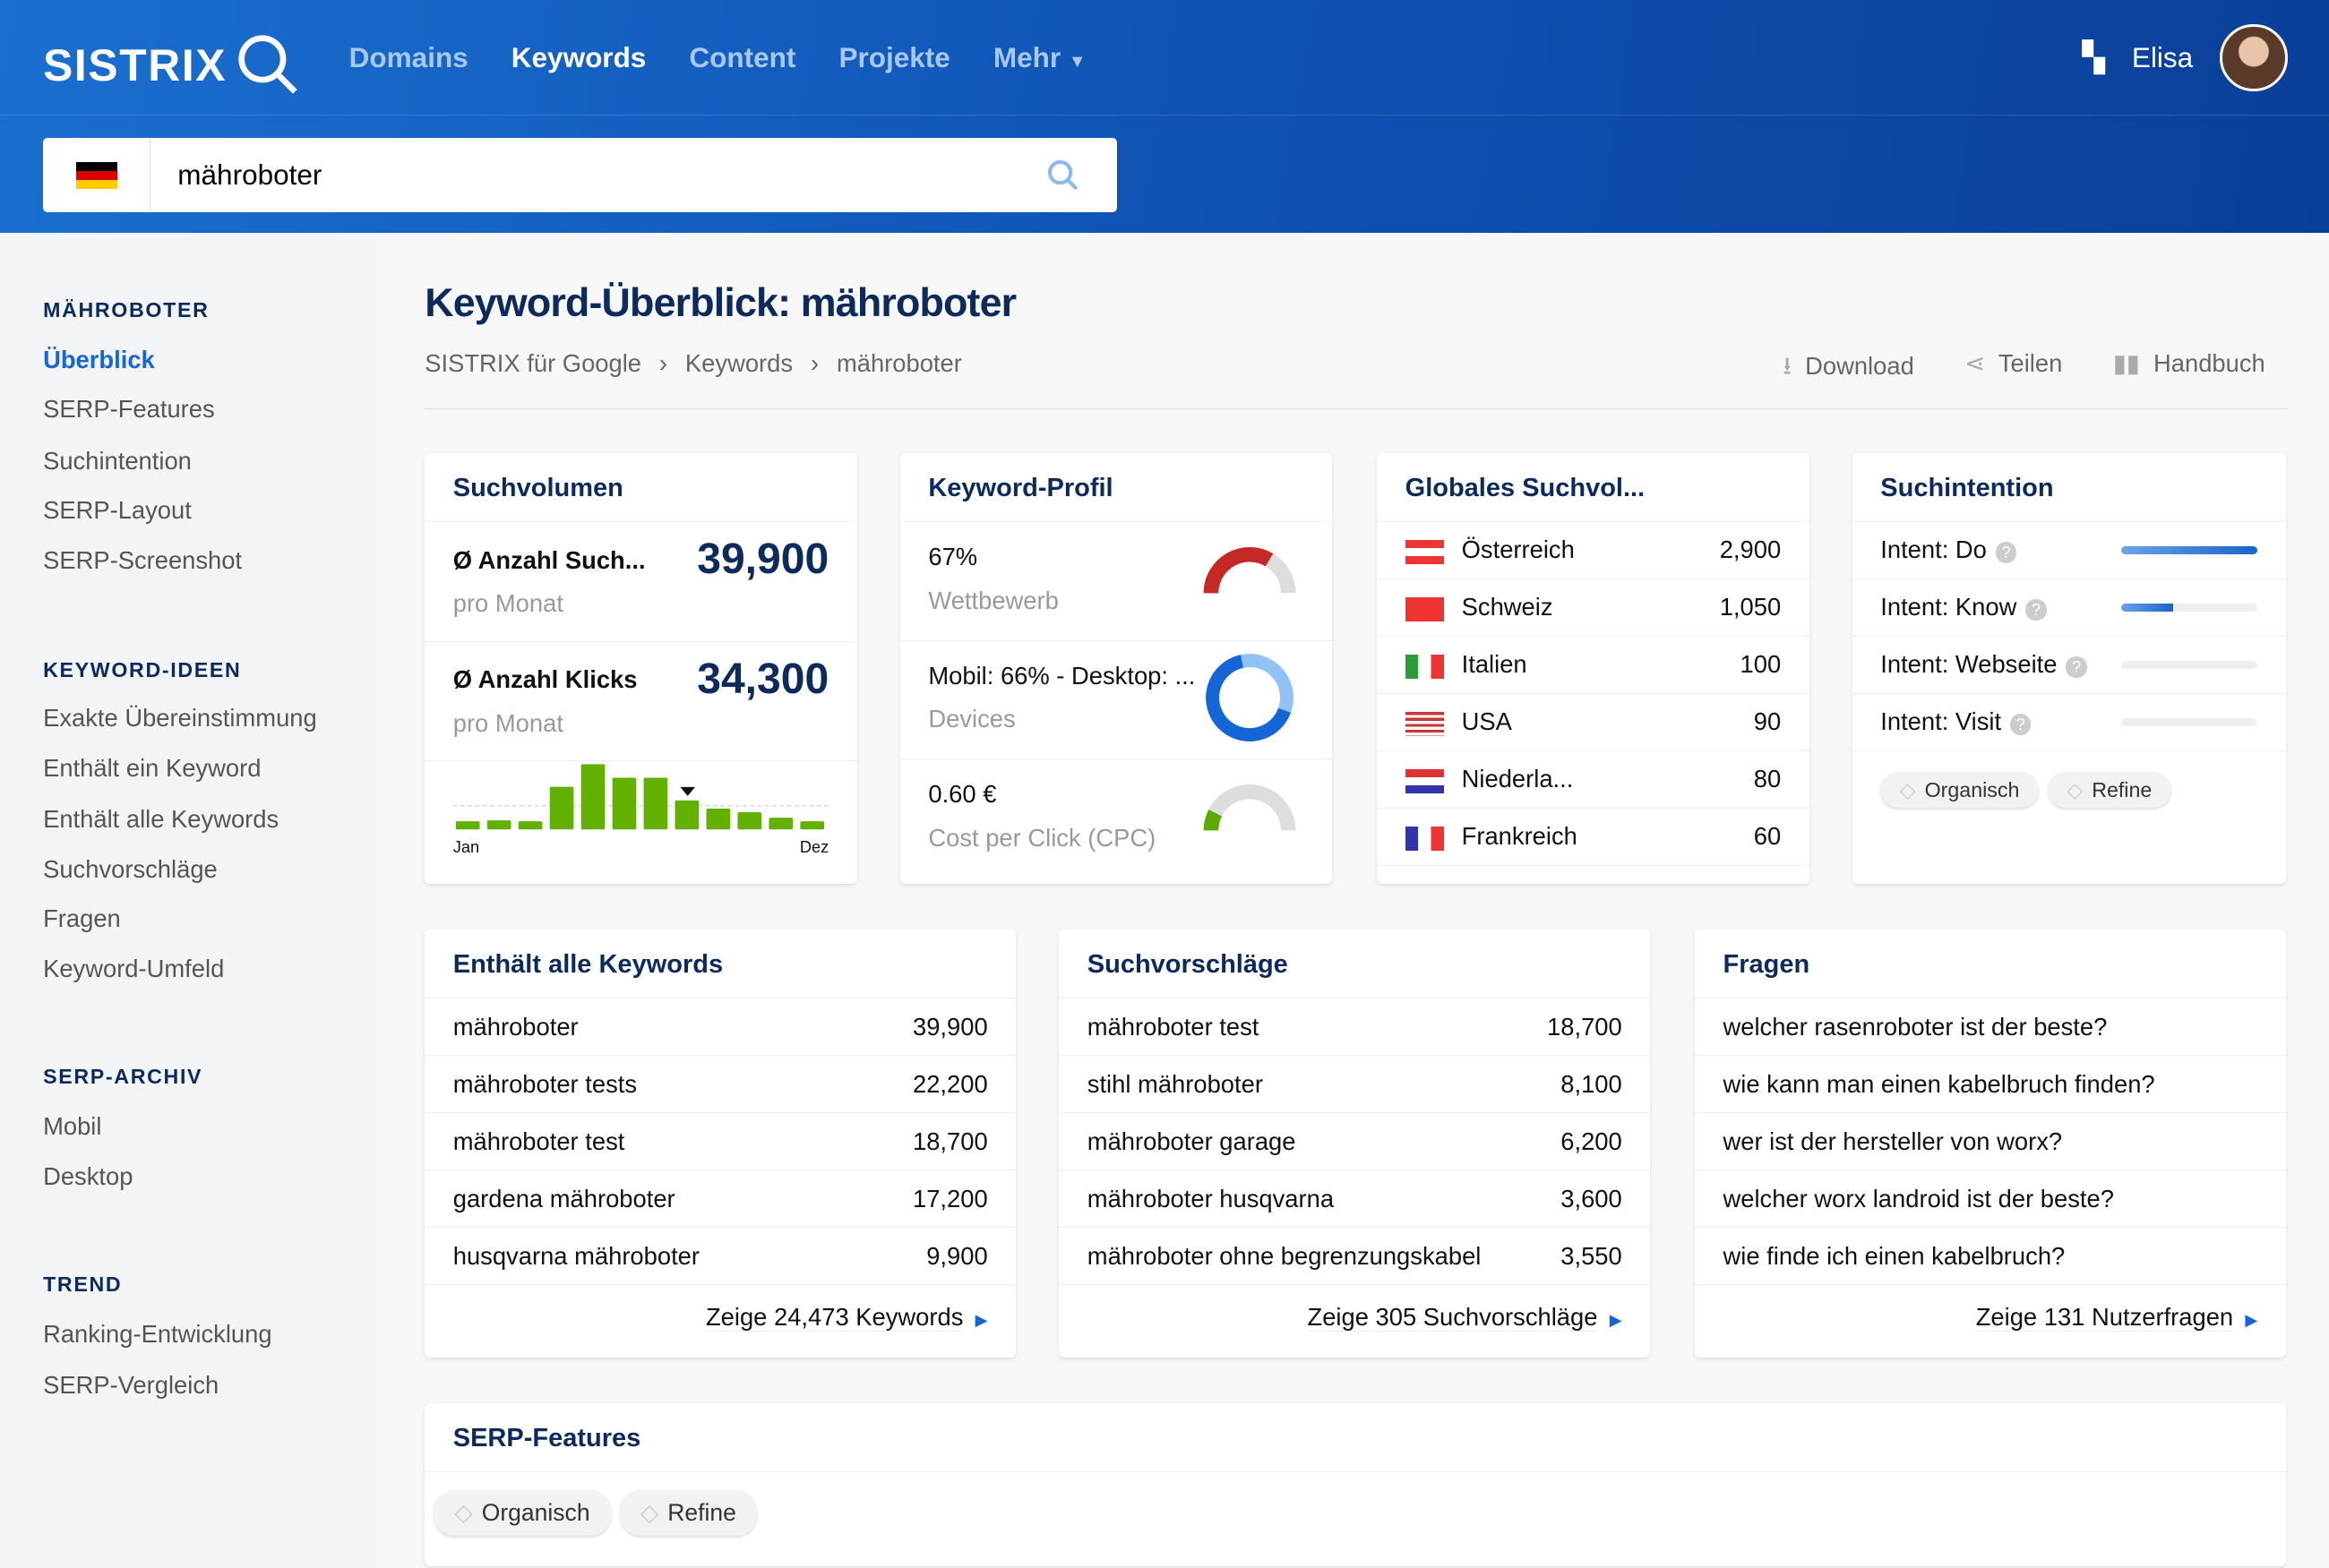  What do you see at coordinates (1593, 550) in the screenshot?
I see `country-row: Österreich 2,900` at bounding box center [1593, 550].